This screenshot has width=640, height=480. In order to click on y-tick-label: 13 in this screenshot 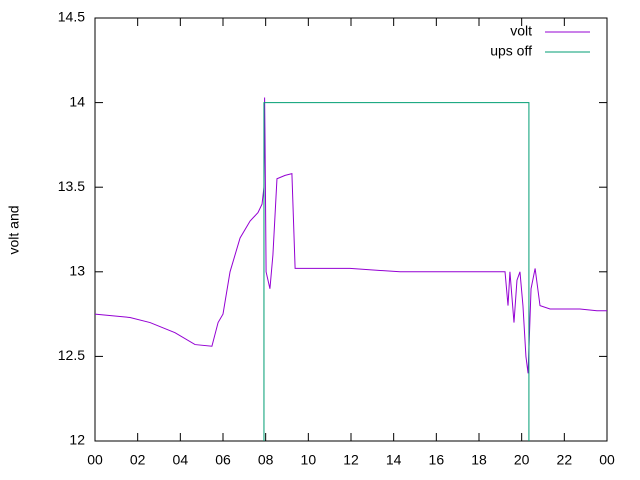, I will do `click(77, 271)`.